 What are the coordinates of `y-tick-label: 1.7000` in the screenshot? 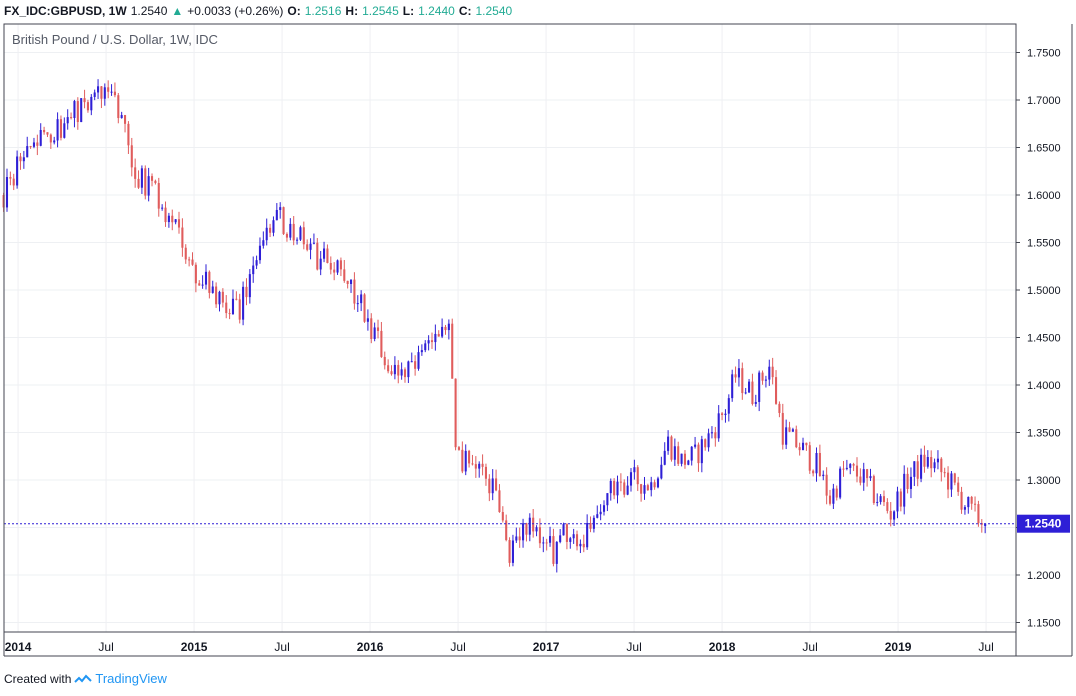 It's located at (1044, 101).